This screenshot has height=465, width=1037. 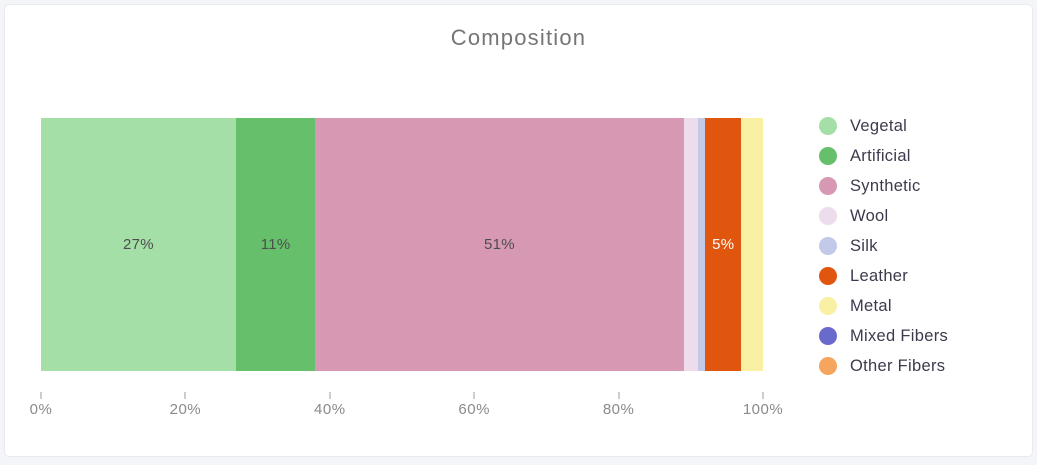 I want to click on legend-label: Mixed Fibers, so click(x=899, y=335).